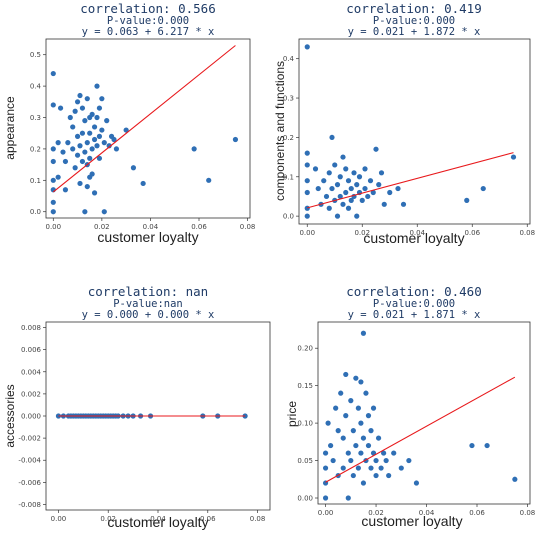 This screenshot has height=533, width=550. I want to click on panel-1-y-tick-label: 0.1, so click(35, 181).